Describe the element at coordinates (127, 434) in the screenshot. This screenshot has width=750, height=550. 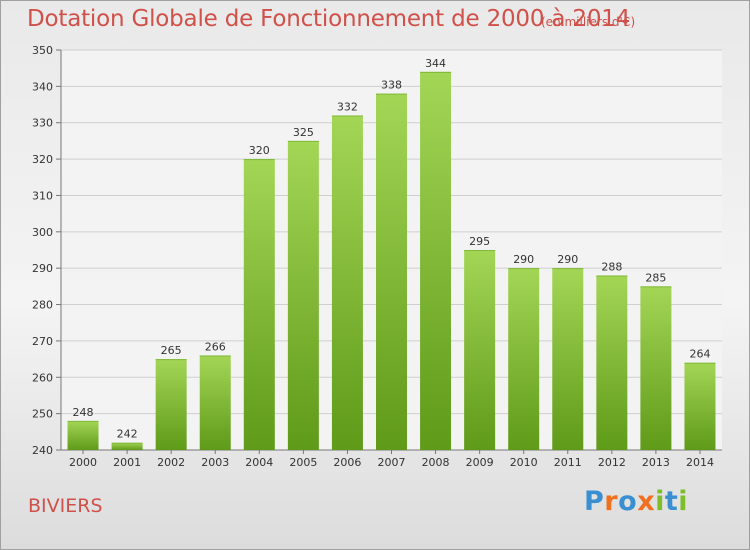
I see `data-label-2001: 242` at that location.